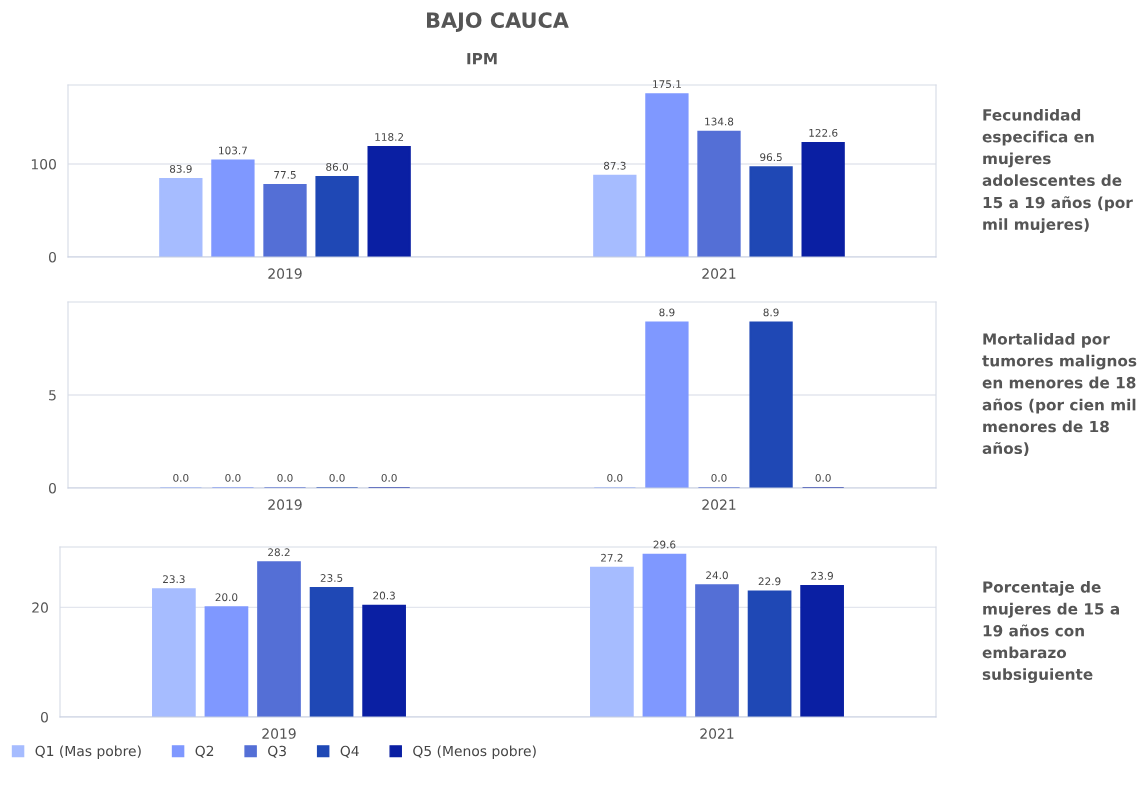 The image size is (1144, 787). What do you see at coordinates (349, 751) in the screenshot?
I see `legend-label: Q4` at bounding box center [349, 751].